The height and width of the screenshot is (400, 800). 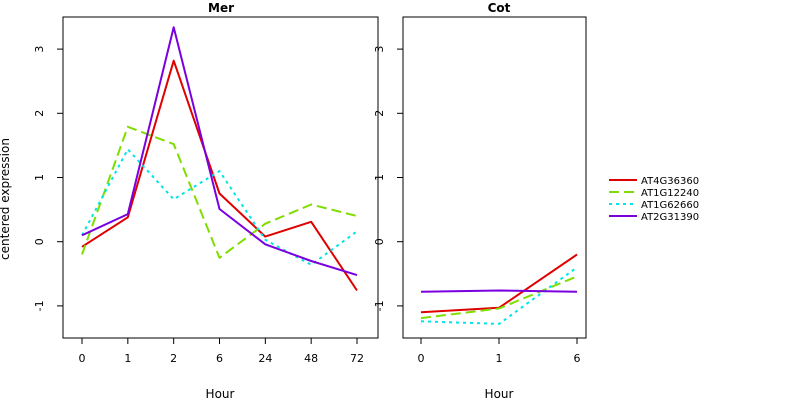 I want to click on x-tick-label: 24, so click(x=265, y=358).